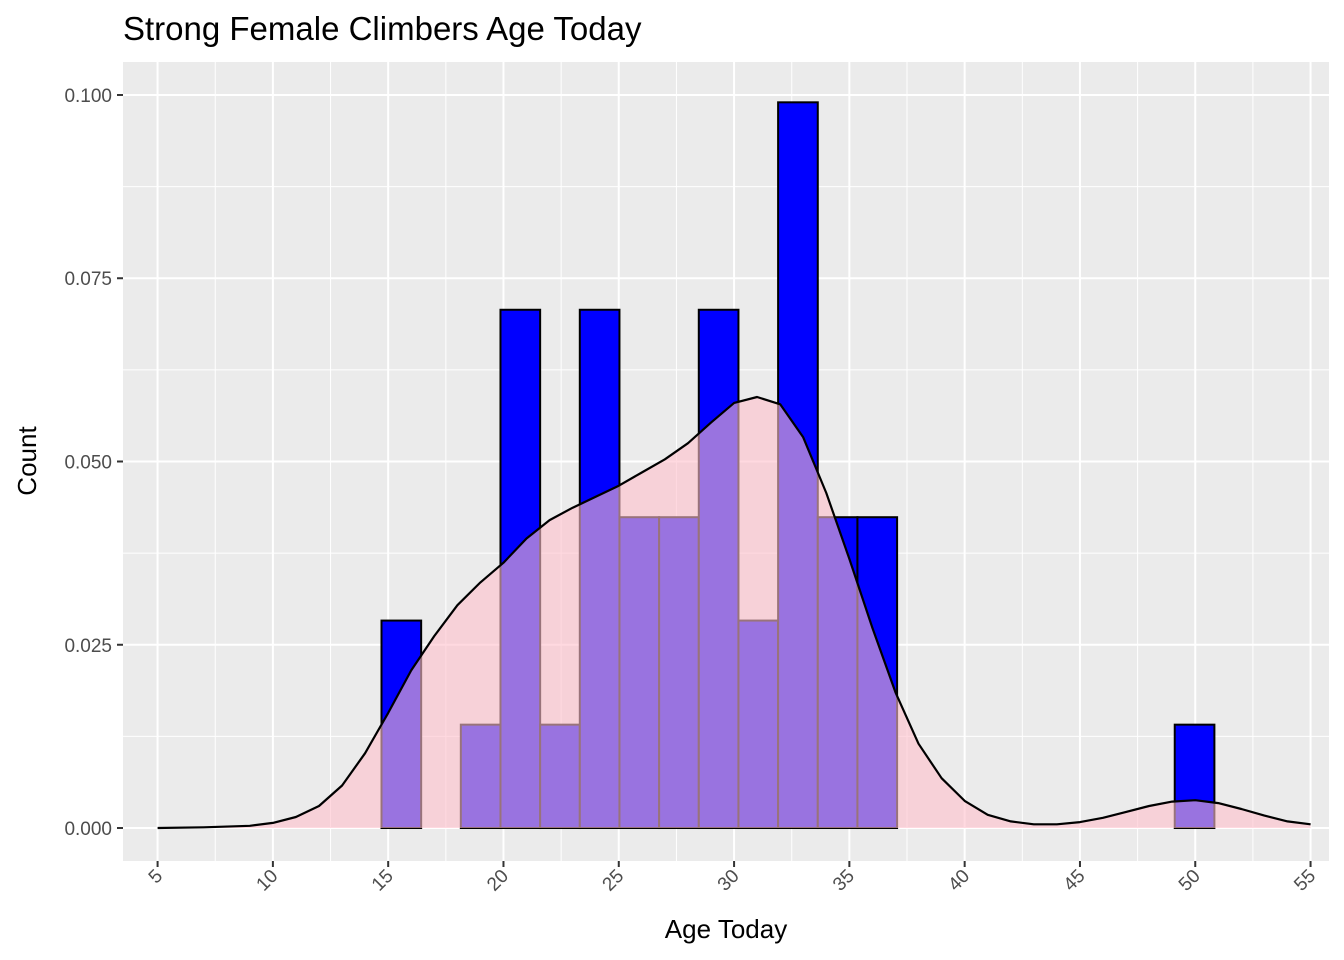 The image size is (1344, 960). Describe the element at coordinates (88, 463) in the screenshot. I see `y-tick-label: 0.050` at that location.